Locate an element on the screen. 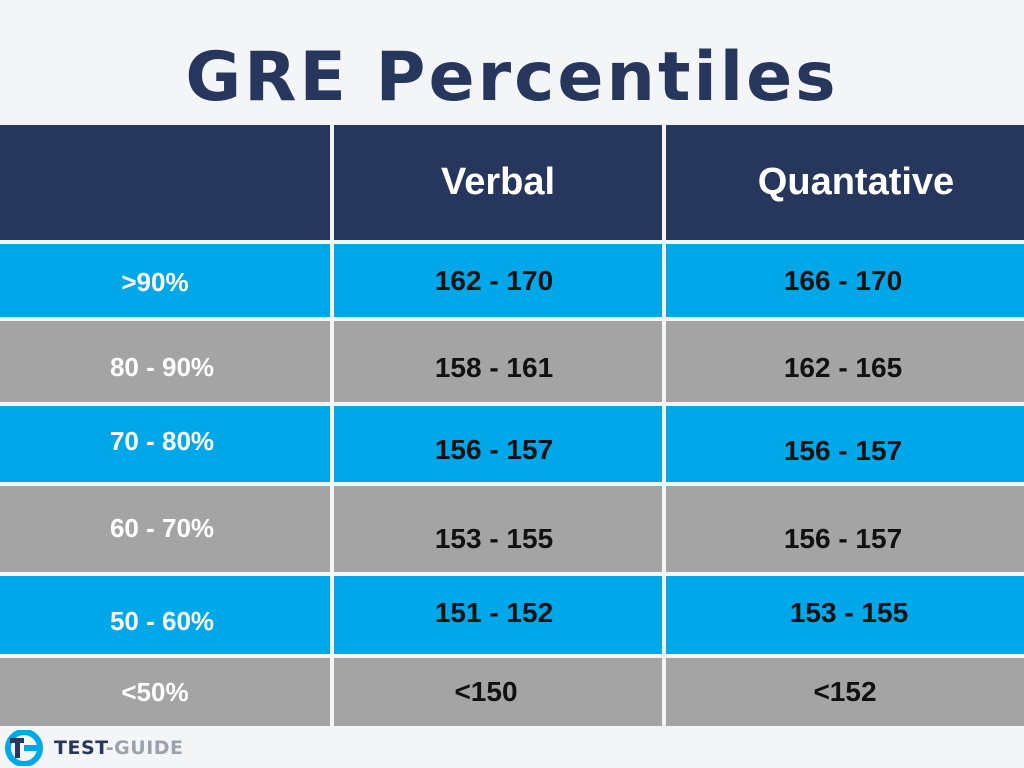  brand-name: TEST-GUIDE is located at coordinates (119, 748).